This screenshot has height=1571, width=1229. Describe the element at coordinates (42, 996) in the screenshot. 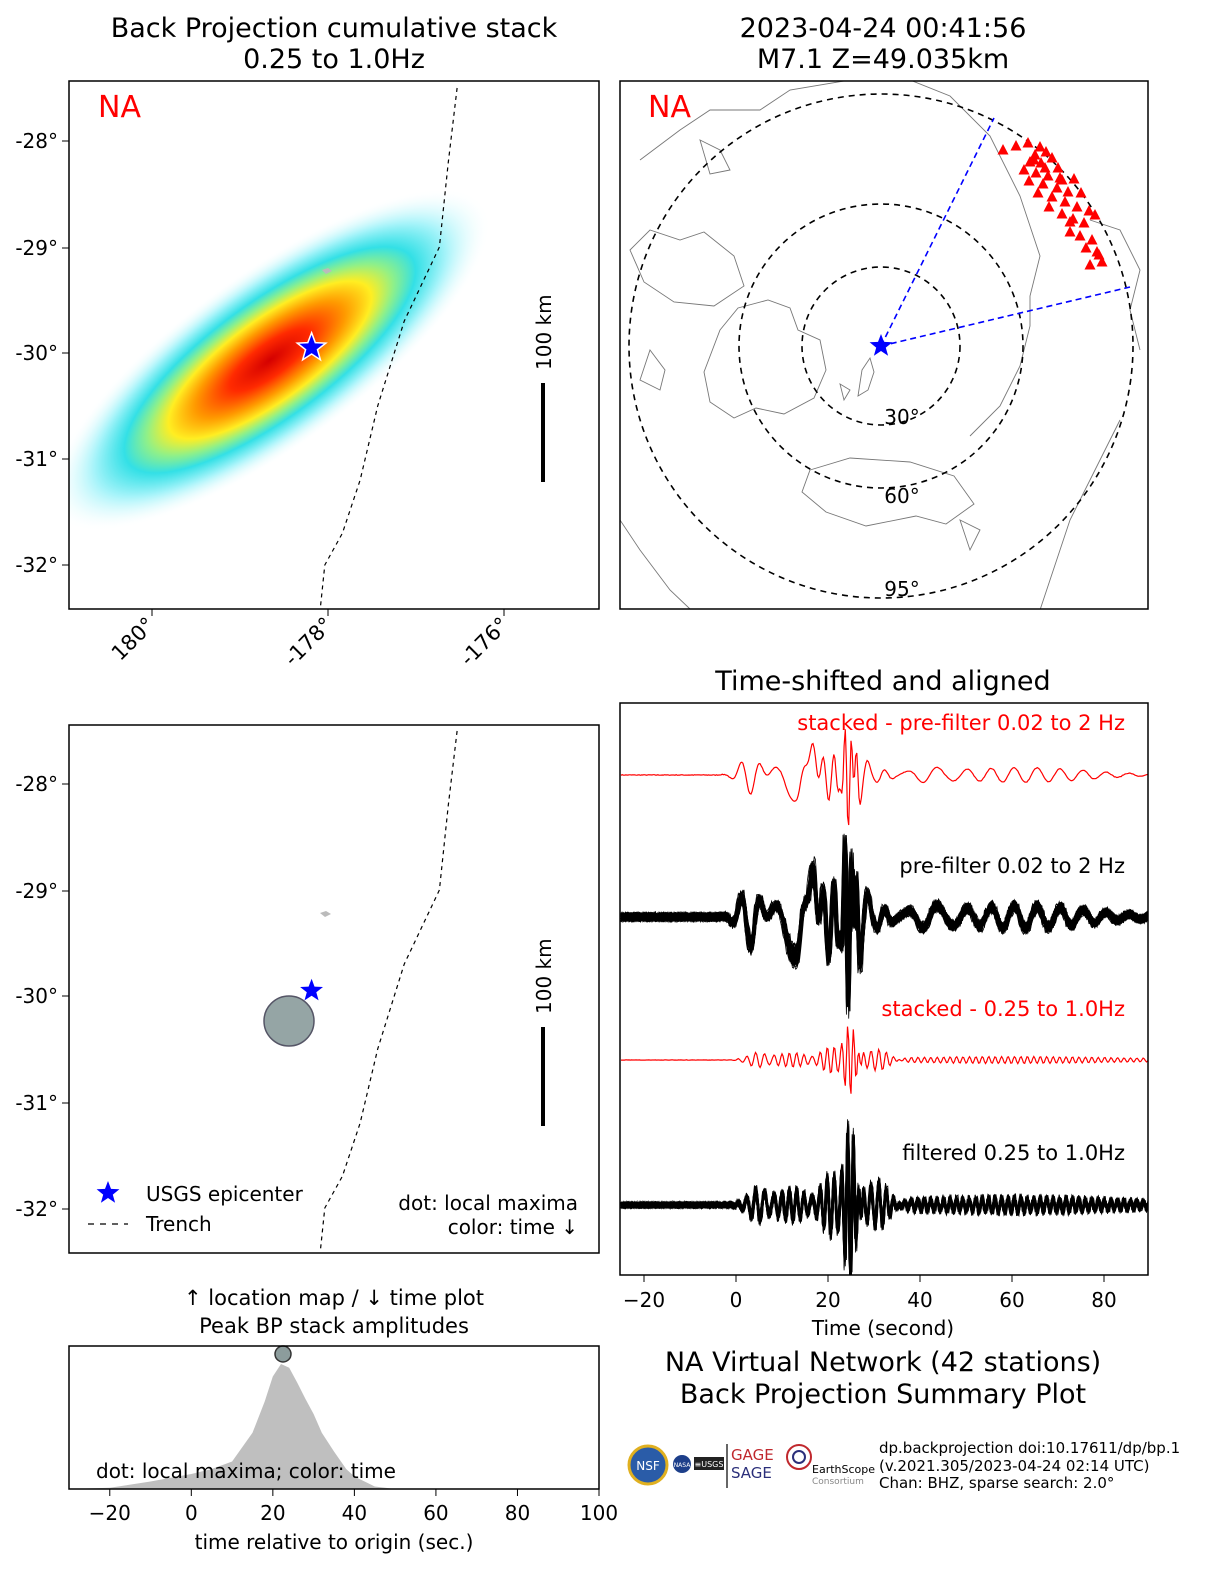

I see `loc-y-ticks: -28° -29° -30° -31° -32°` at that location.